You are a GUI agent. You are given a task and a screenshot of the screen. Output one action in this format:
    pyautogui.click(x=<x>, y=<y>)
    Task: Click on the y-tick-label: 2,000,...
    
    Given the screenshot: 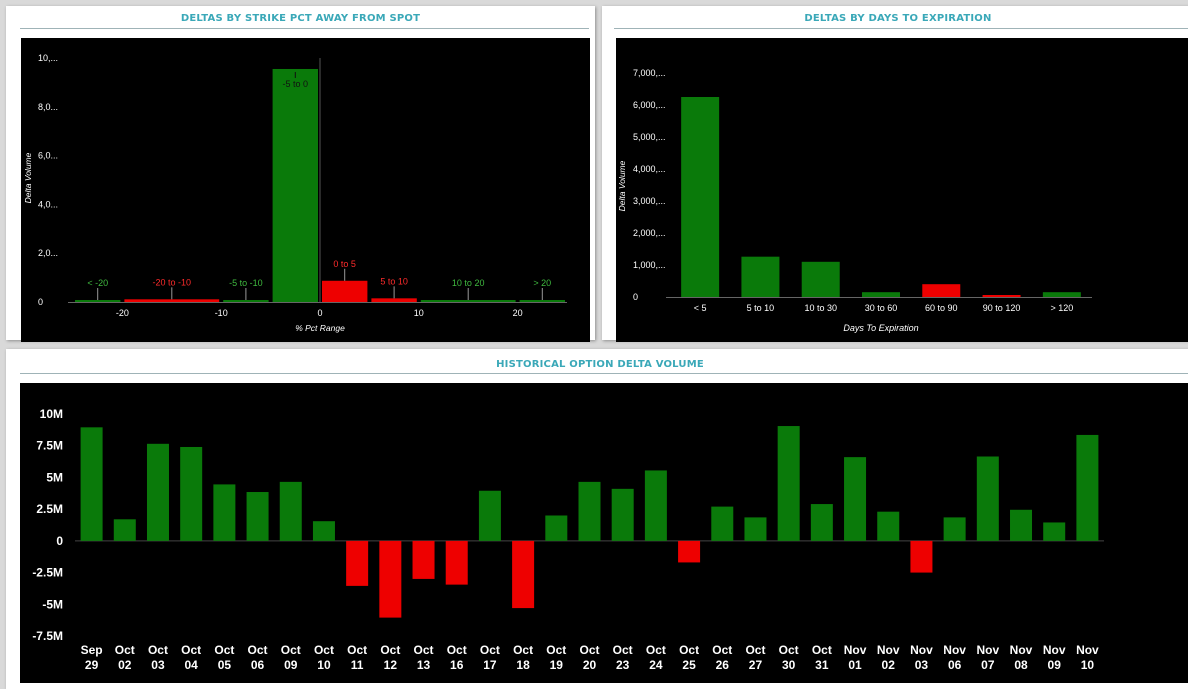 What is the action you would take?
    pyautogui.click(x=649, y=233)
    